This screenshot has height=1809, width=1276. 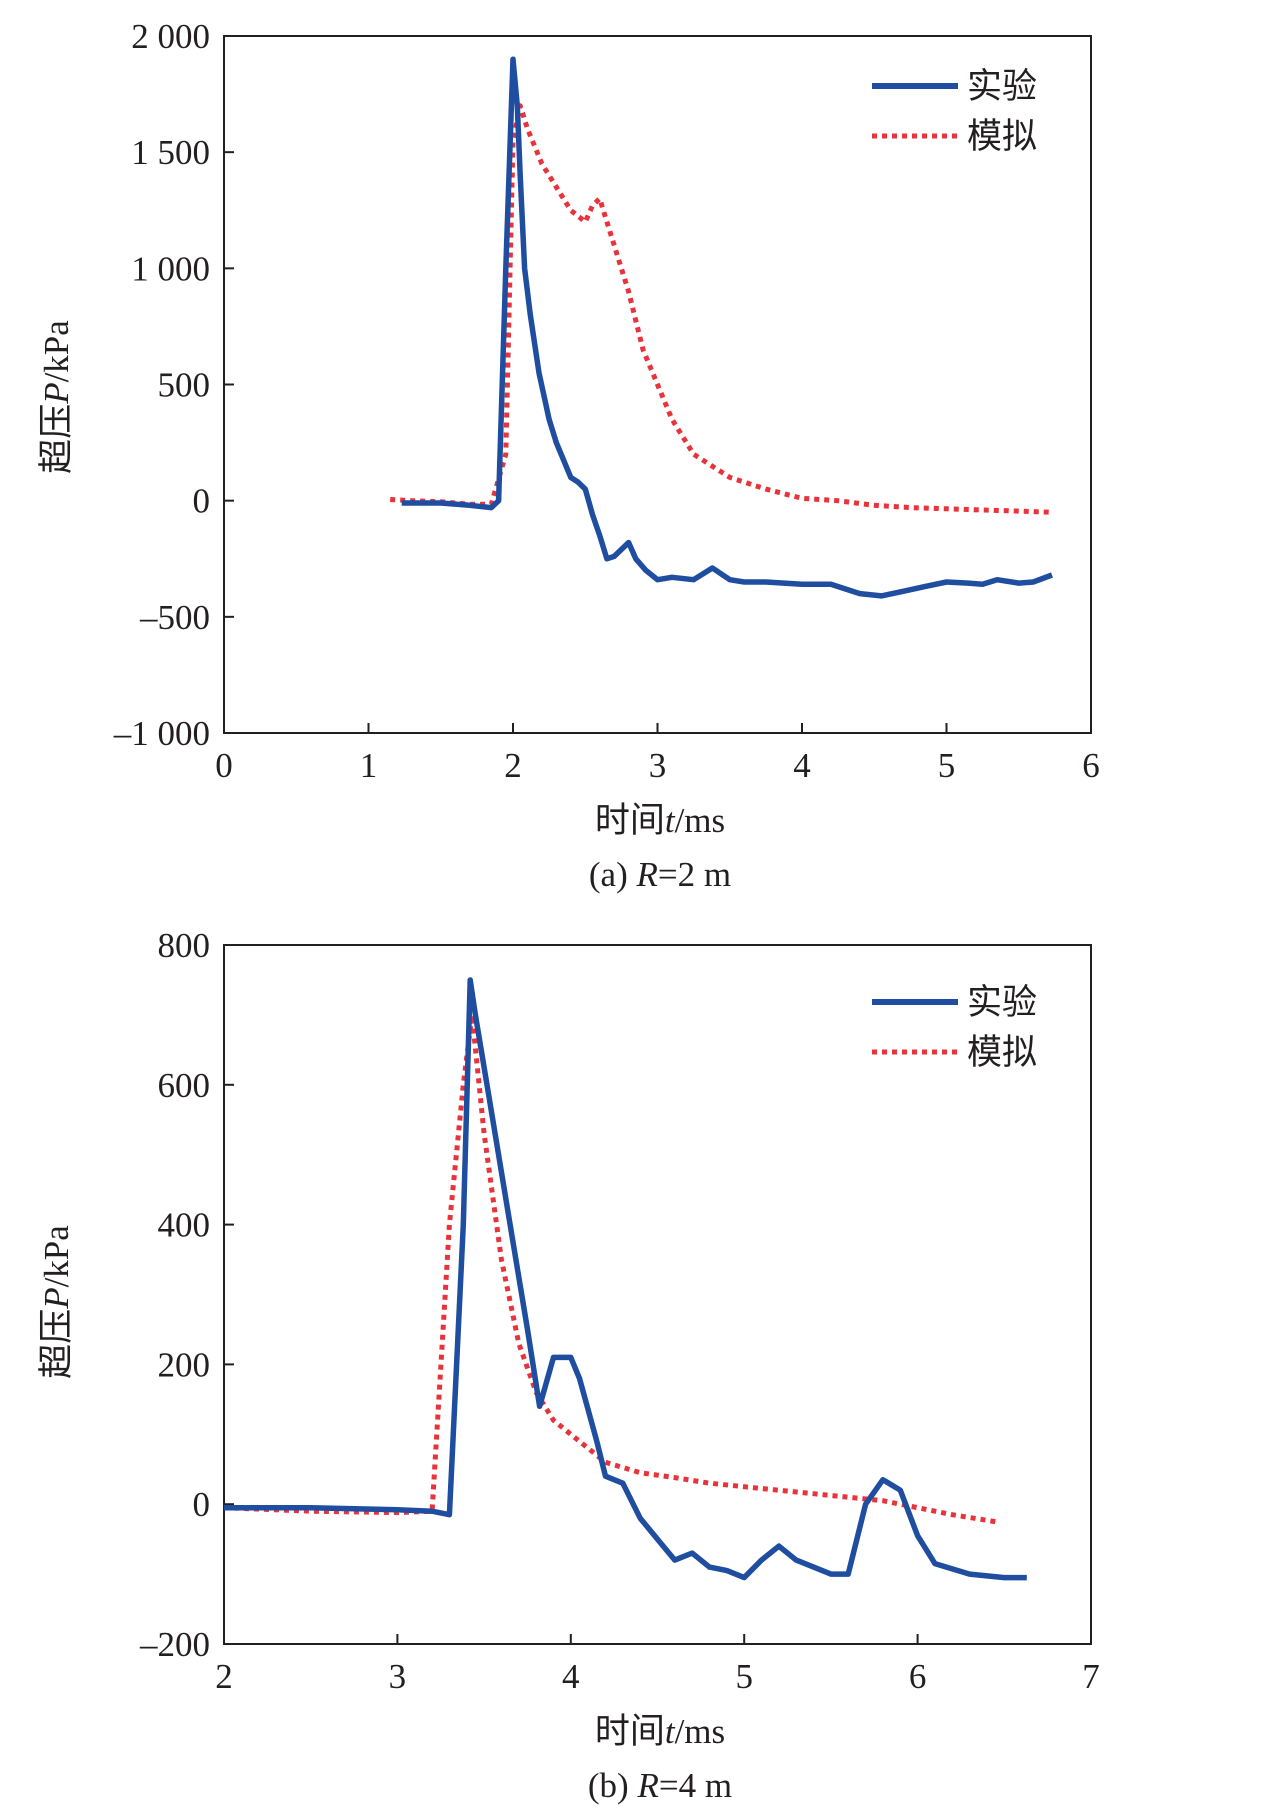 I want to click on x-axis-ticks: 0 1 2 3 4 5 6, so click(x=657, y=754).